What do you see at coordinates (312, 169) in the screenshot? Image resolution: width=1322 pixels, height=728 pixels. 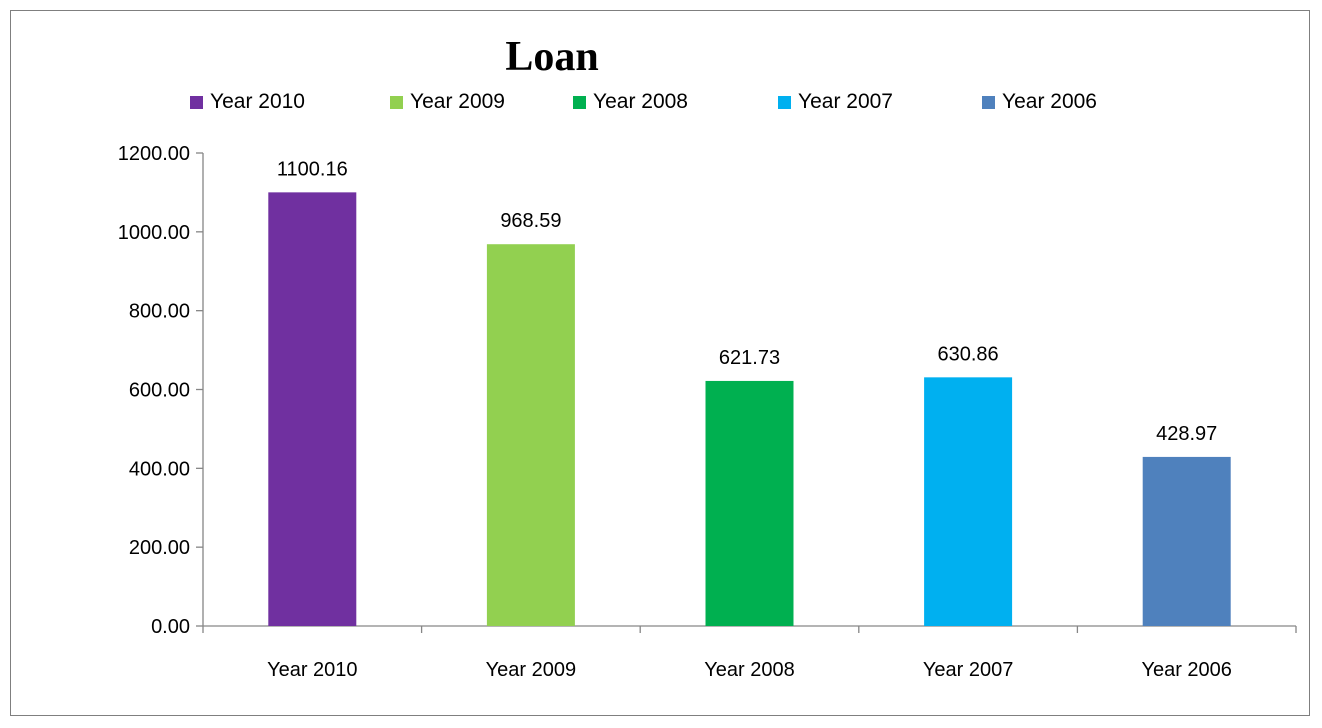 I see `data-label: 1100.16` at bounding box center [312, 169].